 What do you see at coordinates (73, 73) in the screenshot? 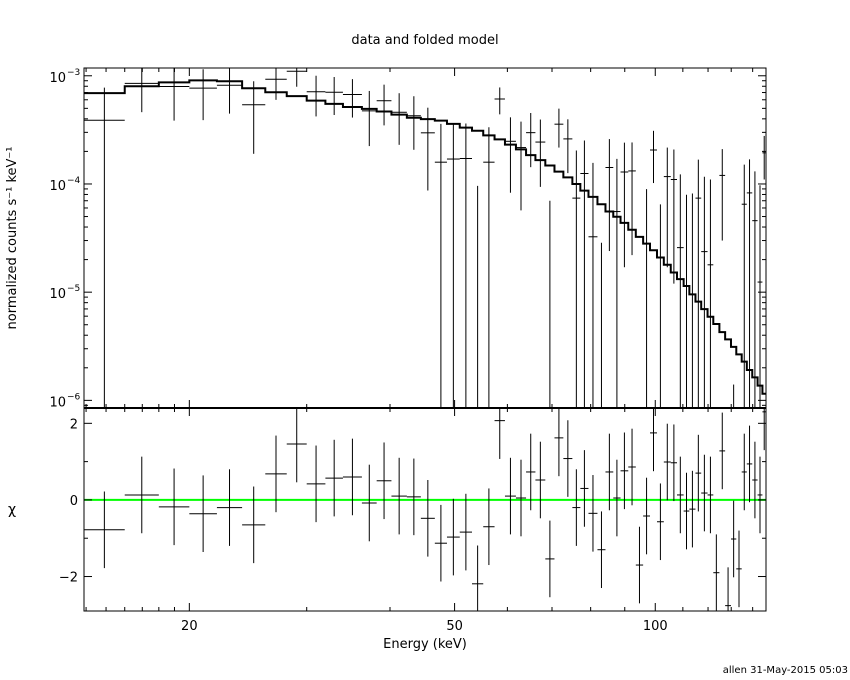
I see `y-tick-label-exponent: −3` at bounding box center [73, 73].